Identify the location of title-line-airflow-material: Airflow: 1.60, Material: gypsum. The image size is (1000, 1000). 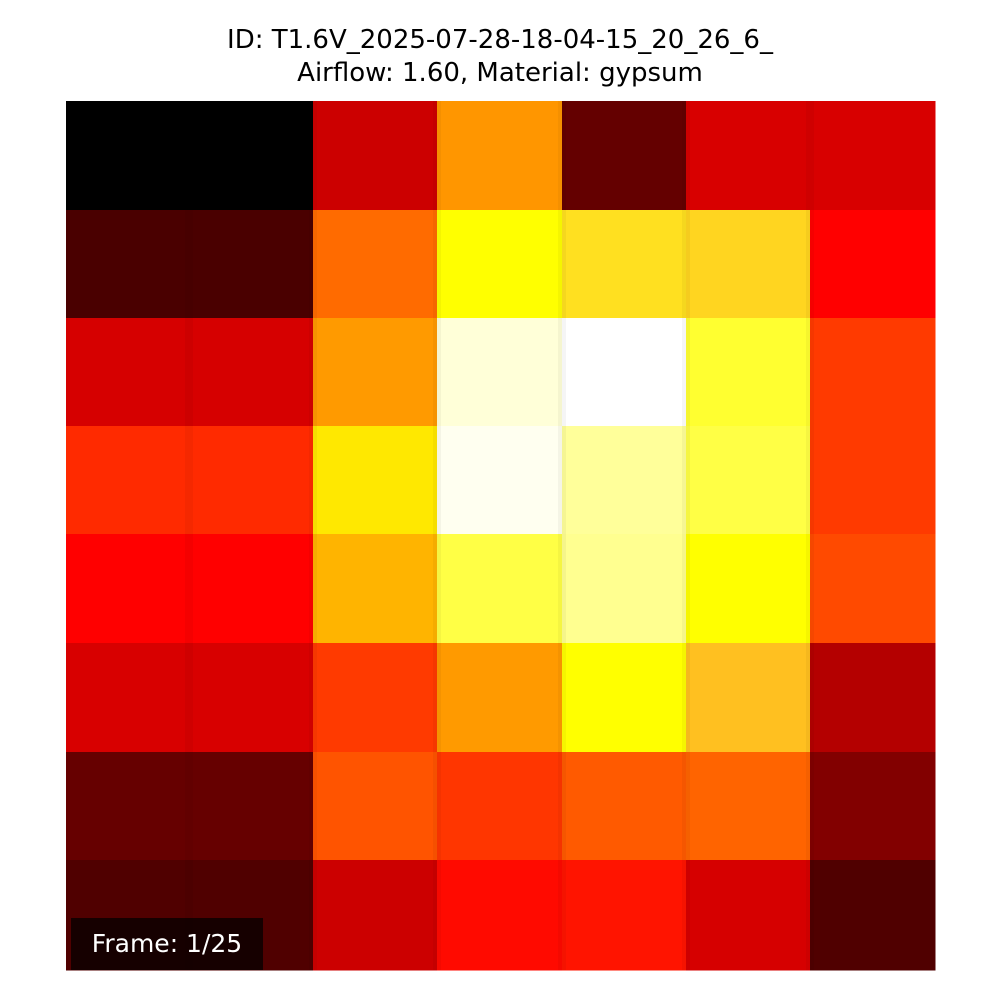
(500, 73).